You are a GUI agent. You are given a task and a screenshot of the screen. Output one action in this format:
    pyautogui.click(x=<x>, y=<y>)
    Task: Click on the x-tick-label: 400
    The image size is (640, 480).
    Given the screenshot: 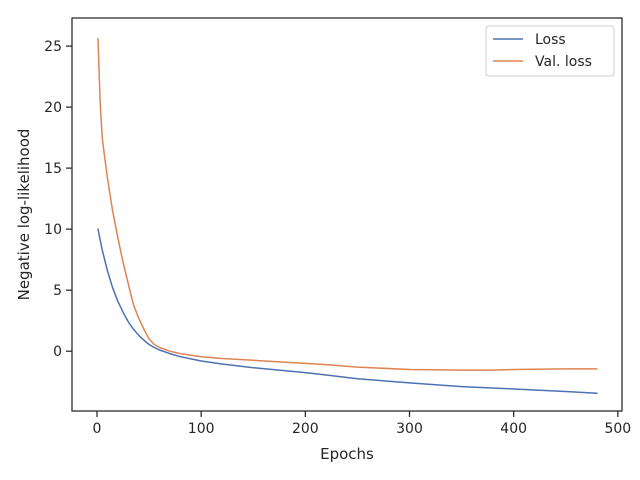 What is the action you would take?
    pyautogui.click(x=513, y=429)
    